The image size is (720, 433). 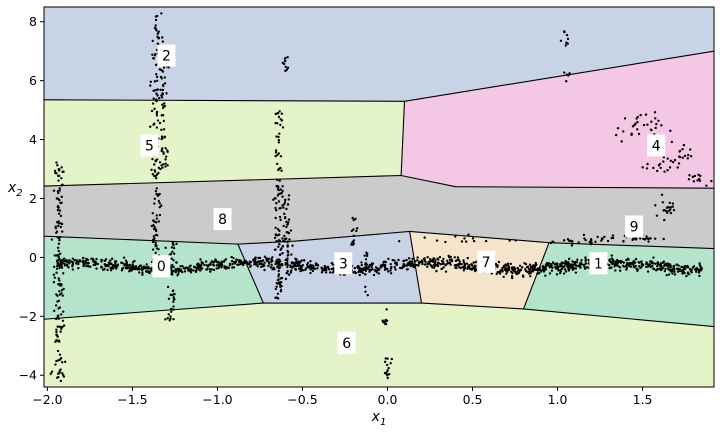 What do you see at coordinates (132, 399) in the screenshot?
I see `x-tick-label: −1.5` at bounding box center [132, 399].